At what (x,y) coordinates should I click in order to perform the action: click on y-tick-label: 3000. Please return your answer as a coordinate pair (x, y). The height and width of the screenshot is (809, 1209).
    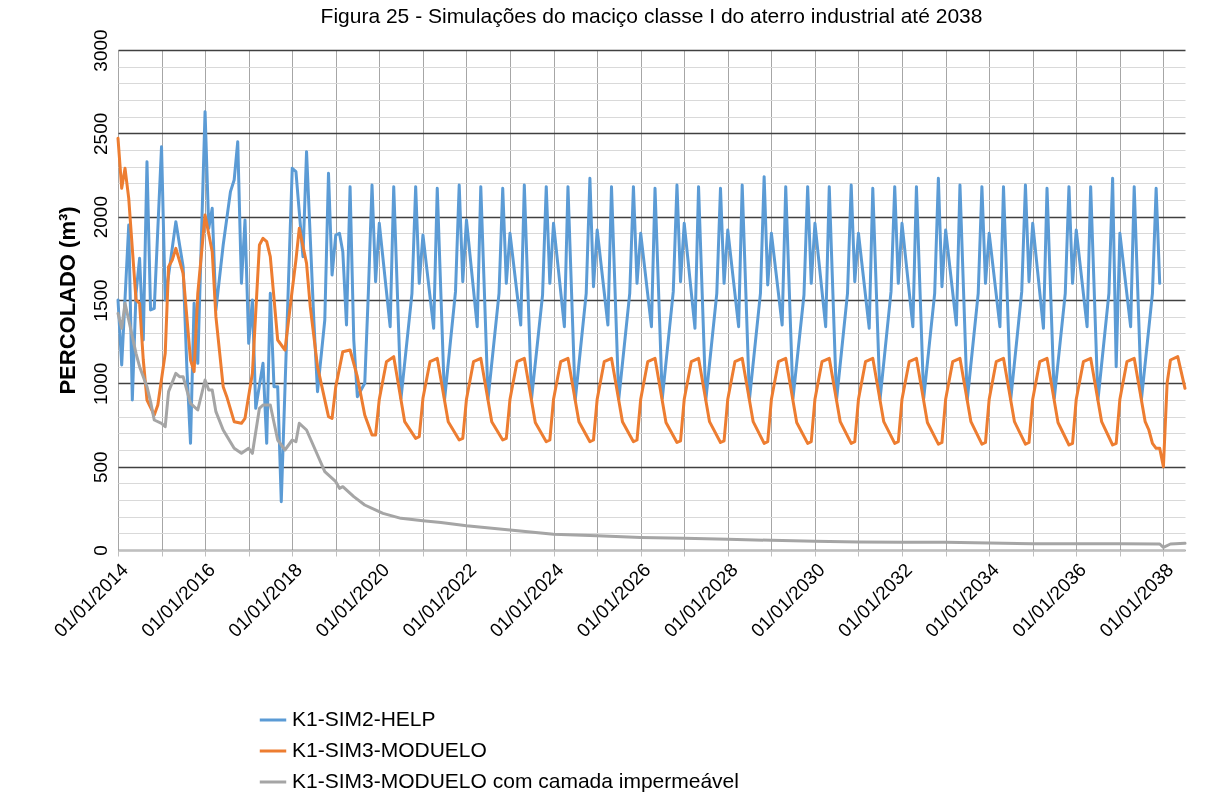
    Looking at the image, I should click on (100, 50).